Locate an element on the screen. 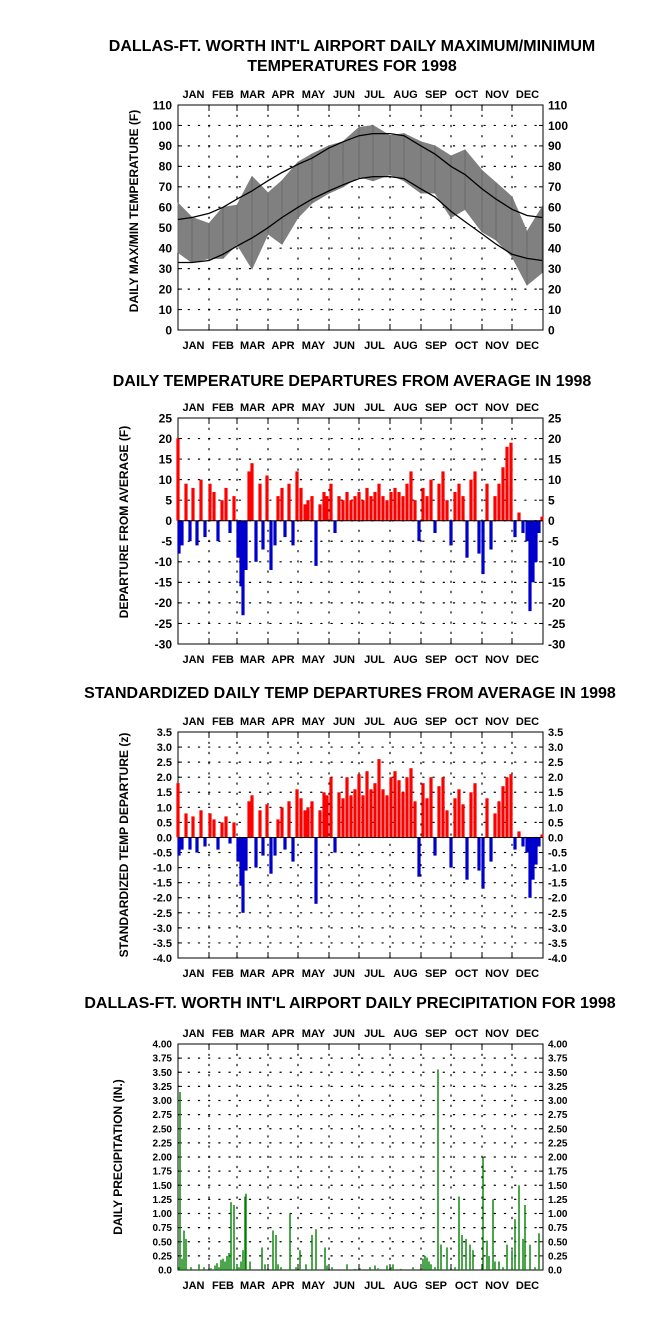 Image resolution: width=670 pixels, height=1323 pixels. y-tick-label-right: -15 is located at coordinates (557, 583).